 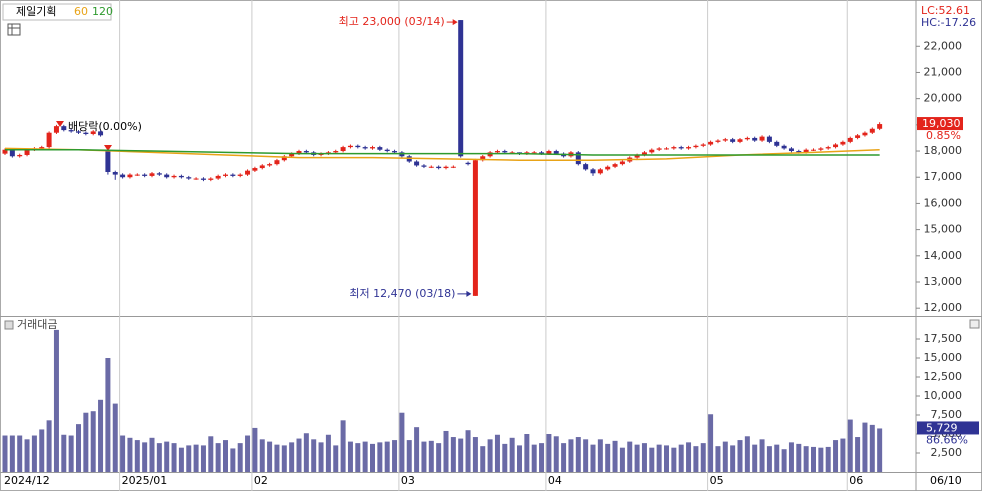 What do you see at coordinates (36, 11) in the screenshot?
I see `chart-title: 제일기획` at bounding box center [36, 11].